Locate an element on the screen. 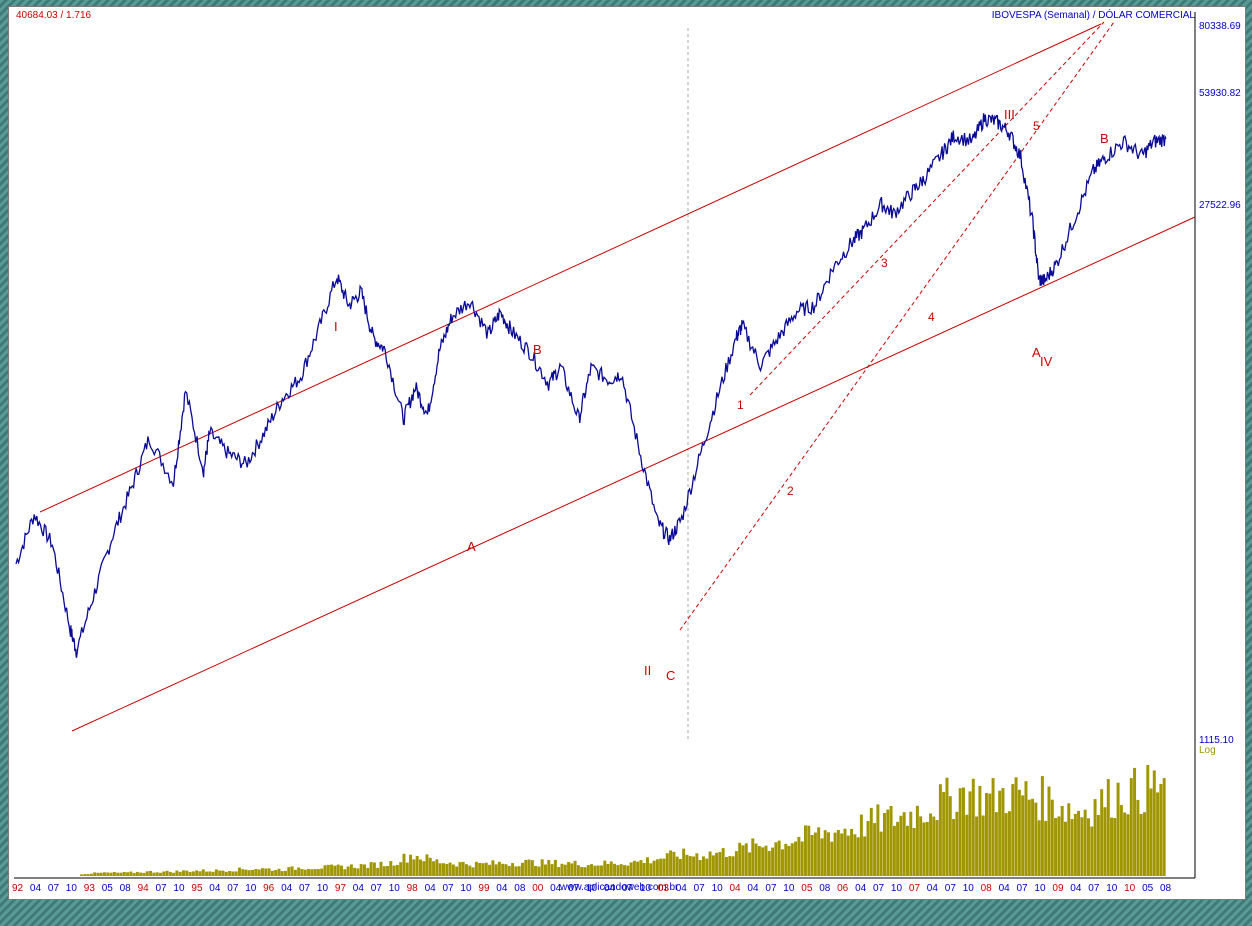  wave-label-5: 5 is located at coordinates (1036, 126).